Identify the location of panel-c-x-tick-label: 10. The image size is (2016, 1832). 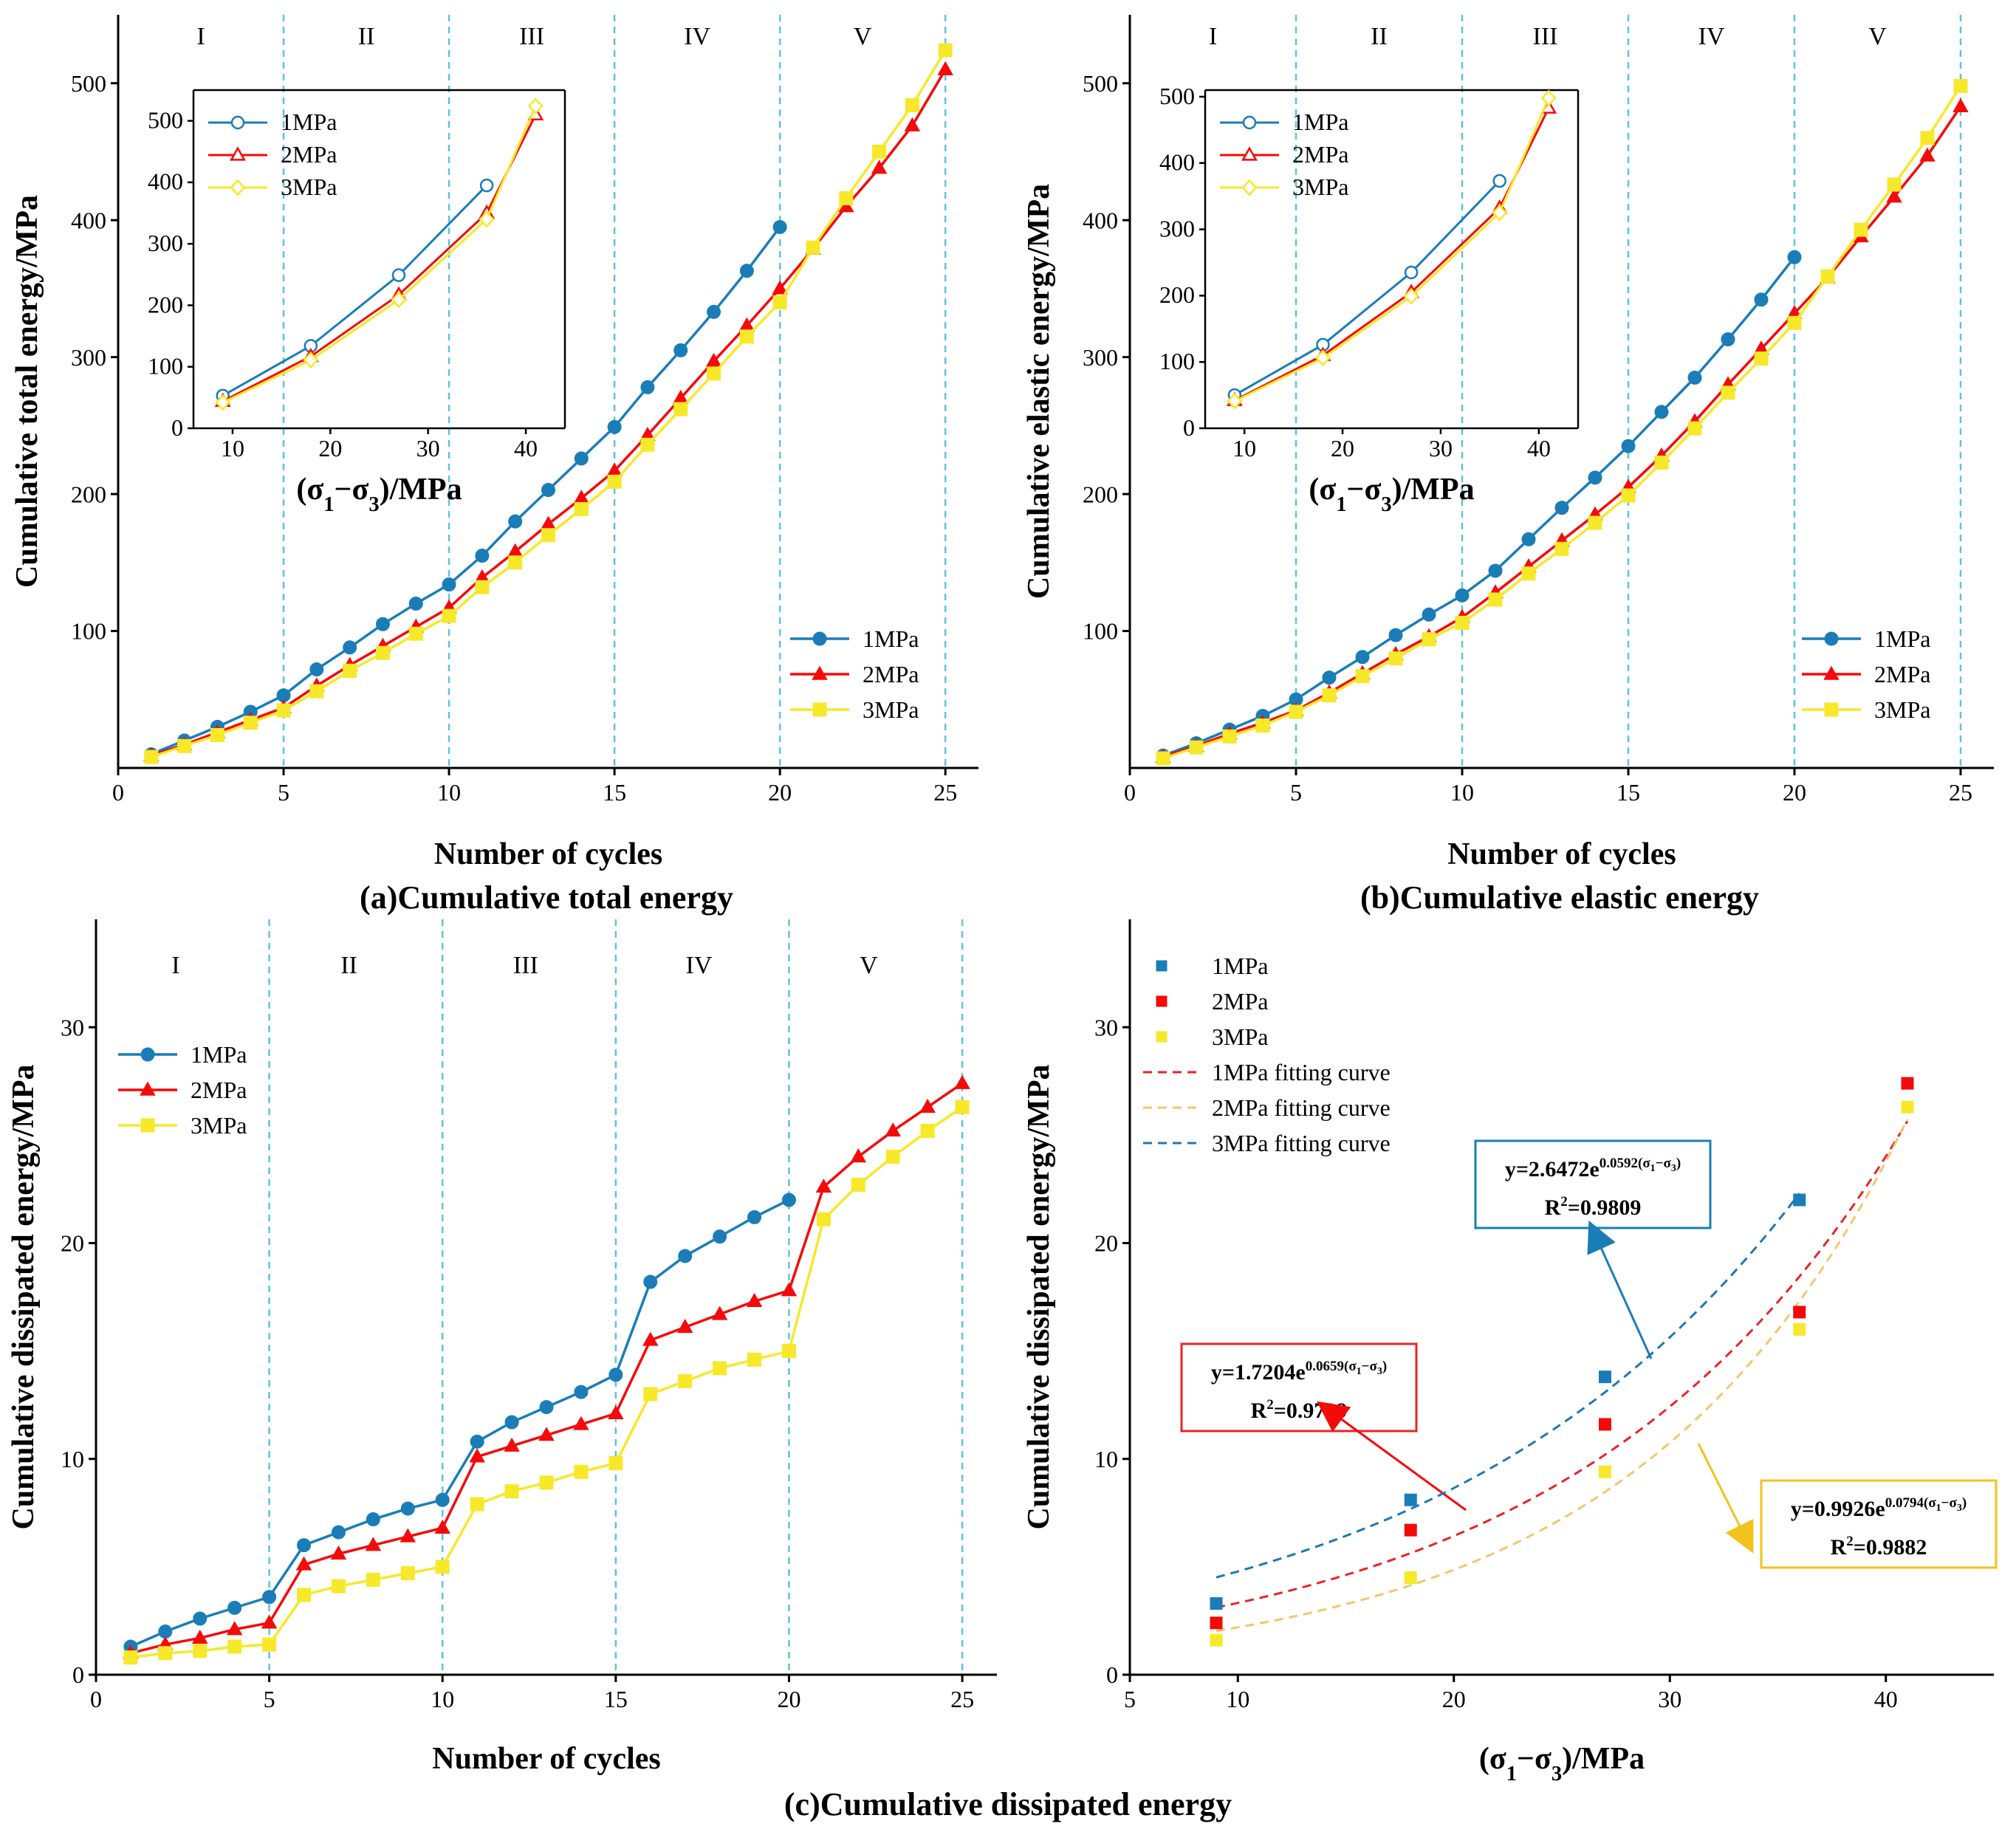
(442, 1699).